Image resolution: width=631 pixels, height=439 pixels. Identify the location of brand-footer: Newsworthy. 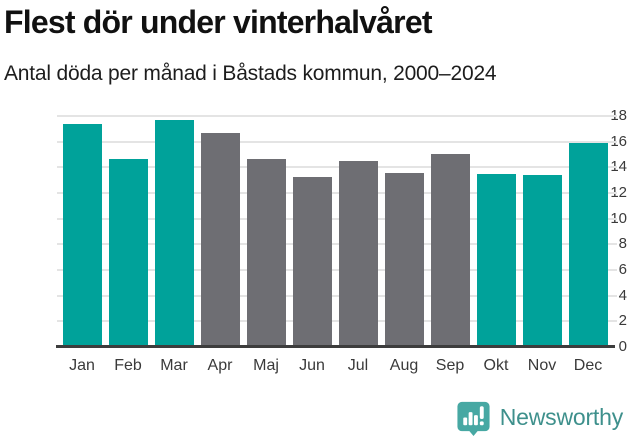
(539, 417).